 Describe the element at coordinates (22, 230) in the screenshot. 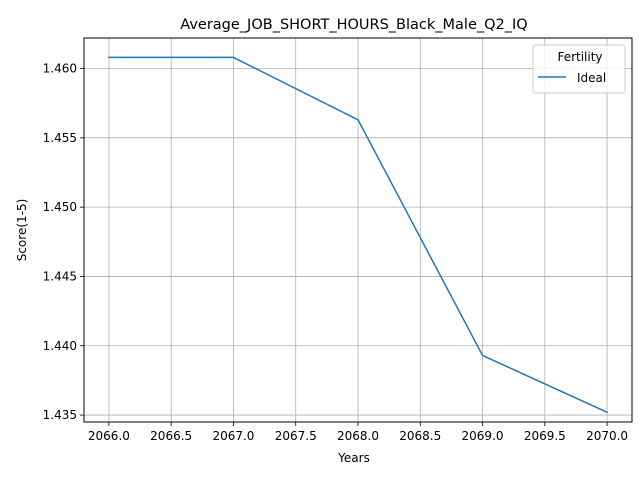

I see `y-axis-title: Score(1-5)` at that location.